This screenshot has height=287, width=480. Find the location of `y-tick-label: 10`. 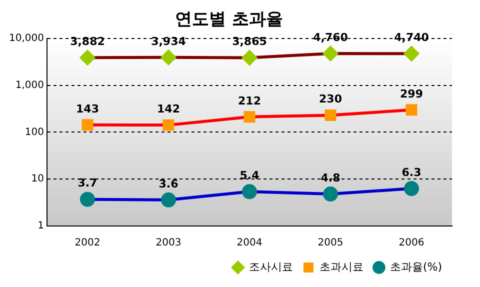

y-tick-label: 10 is located at coordinates (37, 179).